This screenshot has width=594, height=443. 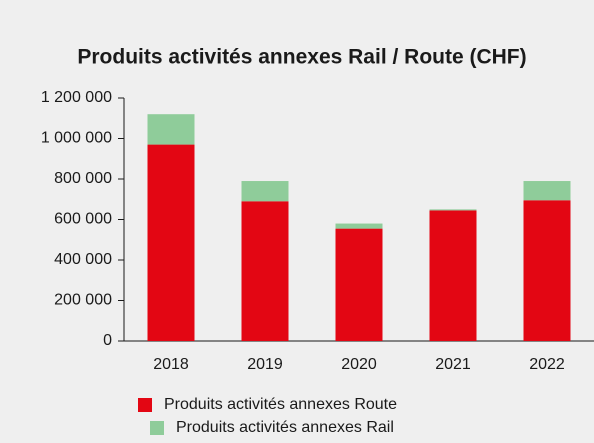 What do you see at coordinates (83, 300) in the screenshot?
I see `y-tick-label: 200 000` at bounding box center [83, 300].